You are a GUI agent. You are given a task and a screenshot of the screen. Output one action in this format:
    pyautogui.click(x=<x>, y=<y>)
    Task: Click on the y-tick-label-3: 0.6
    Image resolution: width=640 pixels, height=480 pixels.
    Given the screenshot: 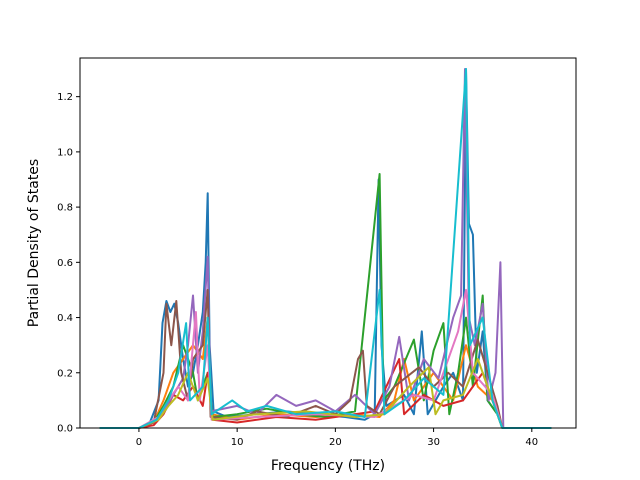 What is the action you would take?
    pyautogui.click(x=65, y=263)
    